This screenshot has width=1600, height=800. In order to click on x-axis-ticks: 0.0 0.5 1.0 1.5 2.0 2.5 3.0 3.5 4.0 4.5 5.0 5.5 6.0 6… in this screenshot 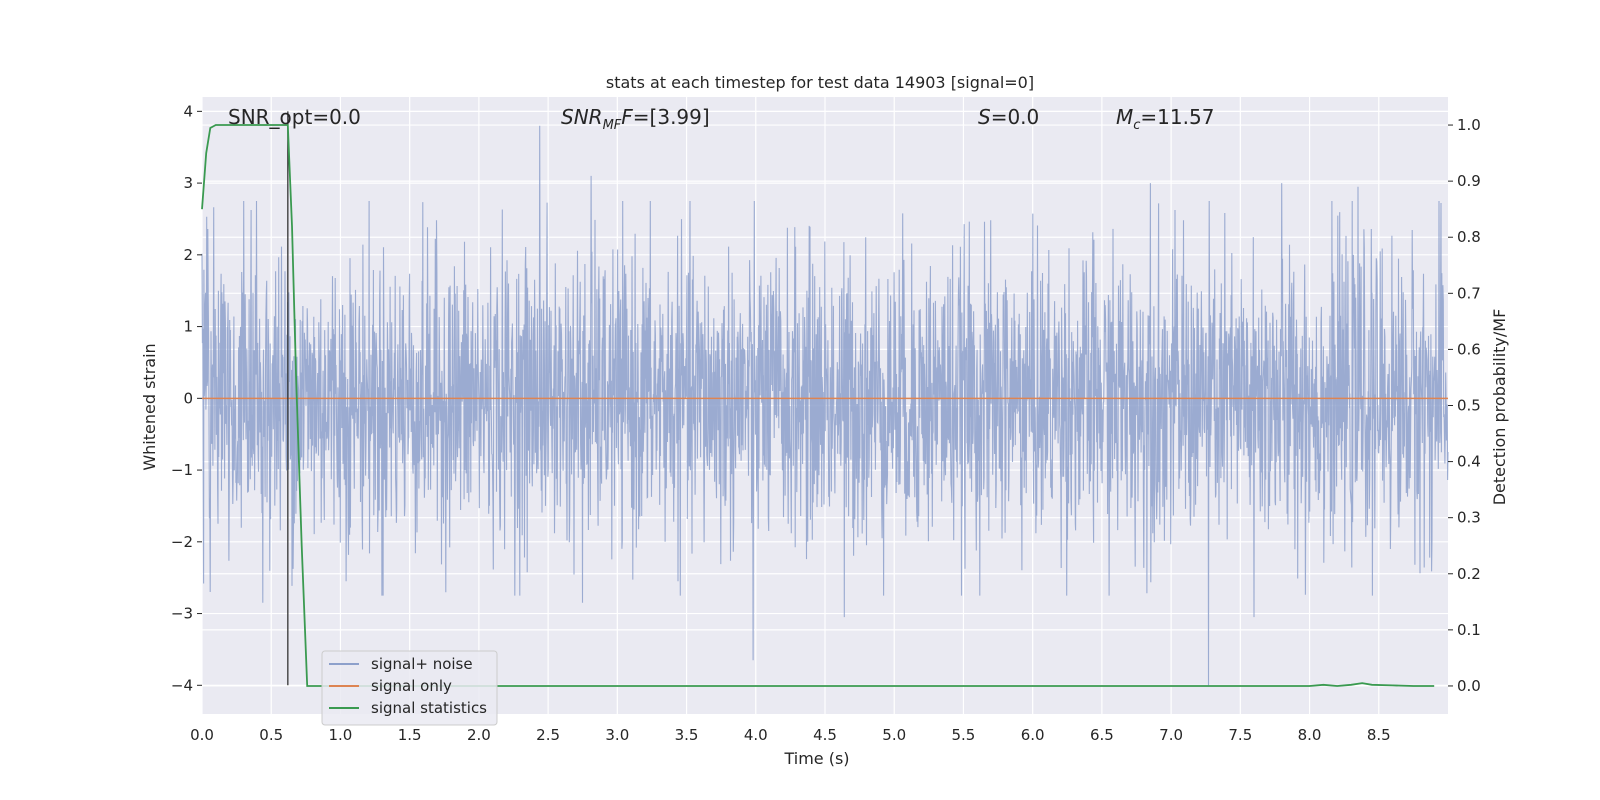, I will do `click(790, 735)`.